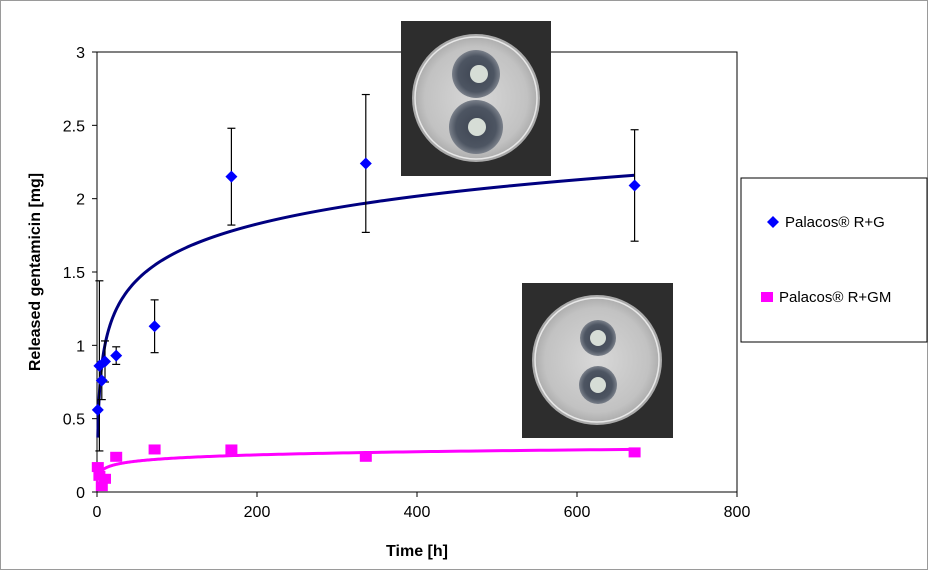 This screenshot has height=570, width=928. Describe the element at coordinates (597, 360) in the screenshot. I see `inset-photo-bottom` at that location.